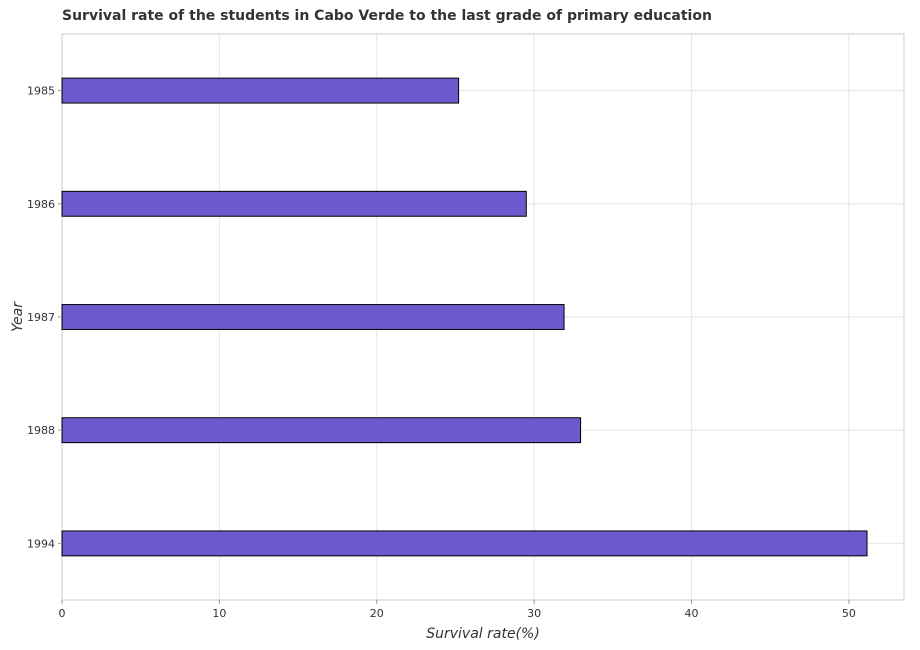 The height and width of the screenshot is (650, 920). Describe the element at coordinates (41, 204) in the screenshot. I see `y-tick-label: 1986` at that location.